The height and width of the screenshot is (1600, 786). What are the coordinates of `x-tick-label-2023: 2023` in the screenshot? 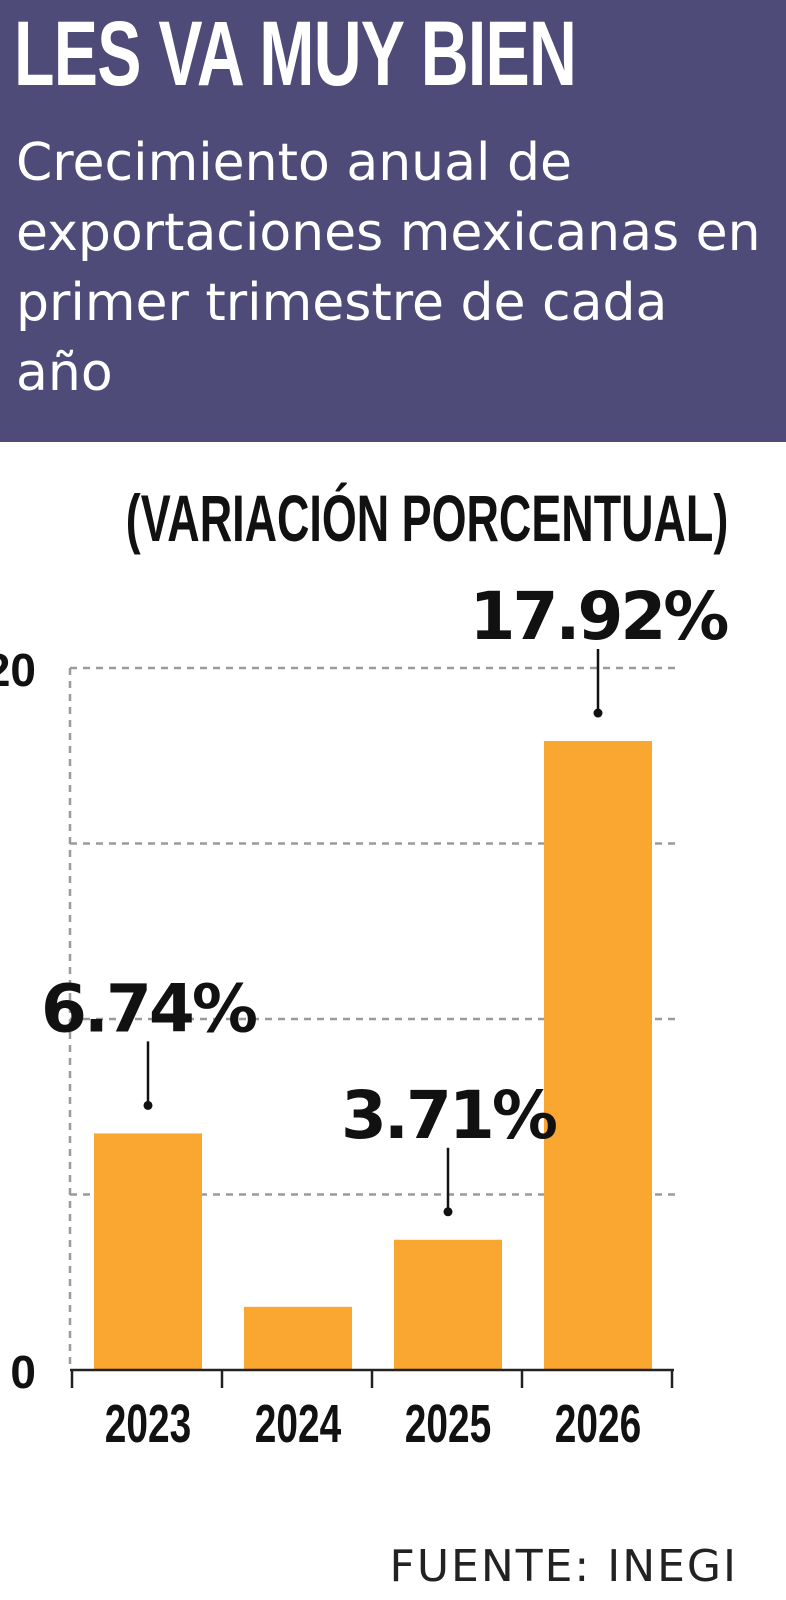 It's located at (148, 1423).